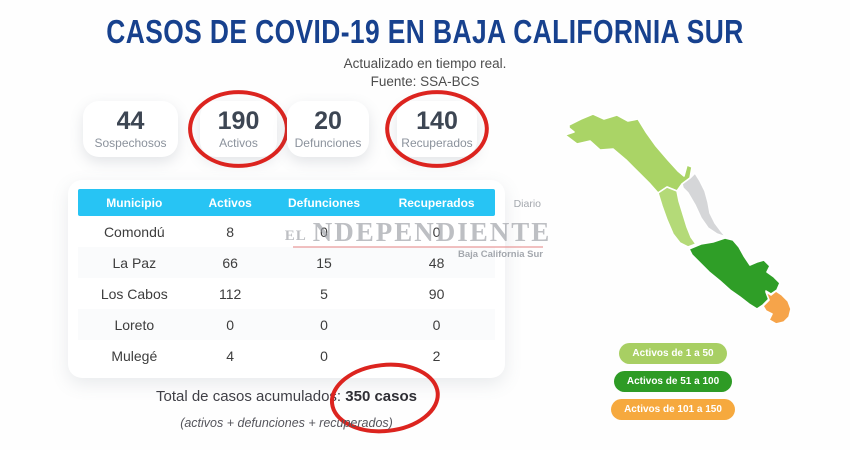 This screenshot has height=450, width=850. I want to click on stat-card-activos: 190 Activos, so click(238, 129).